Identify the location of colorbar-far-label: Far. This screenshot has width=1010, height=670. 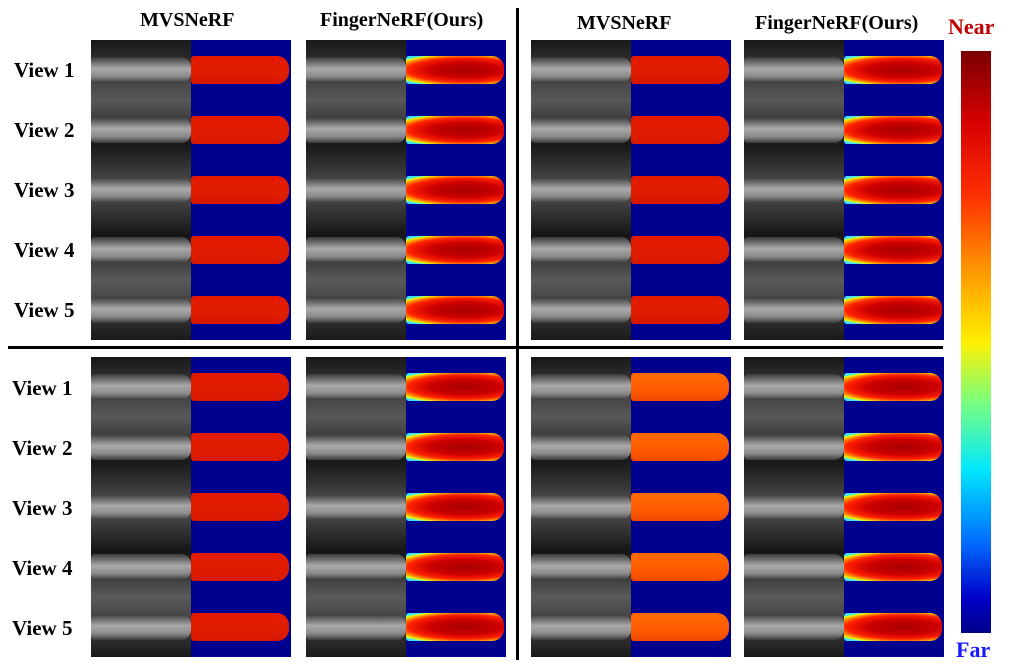
(973, 649).